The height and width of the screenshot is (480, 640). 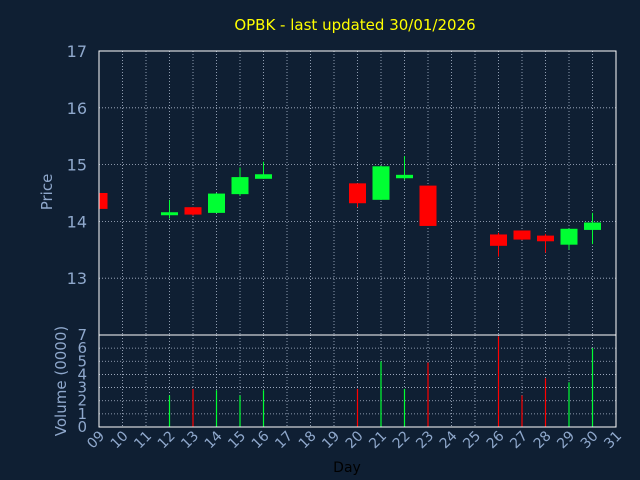 I want to click on x-tick-label: 20, so click(x=355, y=440).